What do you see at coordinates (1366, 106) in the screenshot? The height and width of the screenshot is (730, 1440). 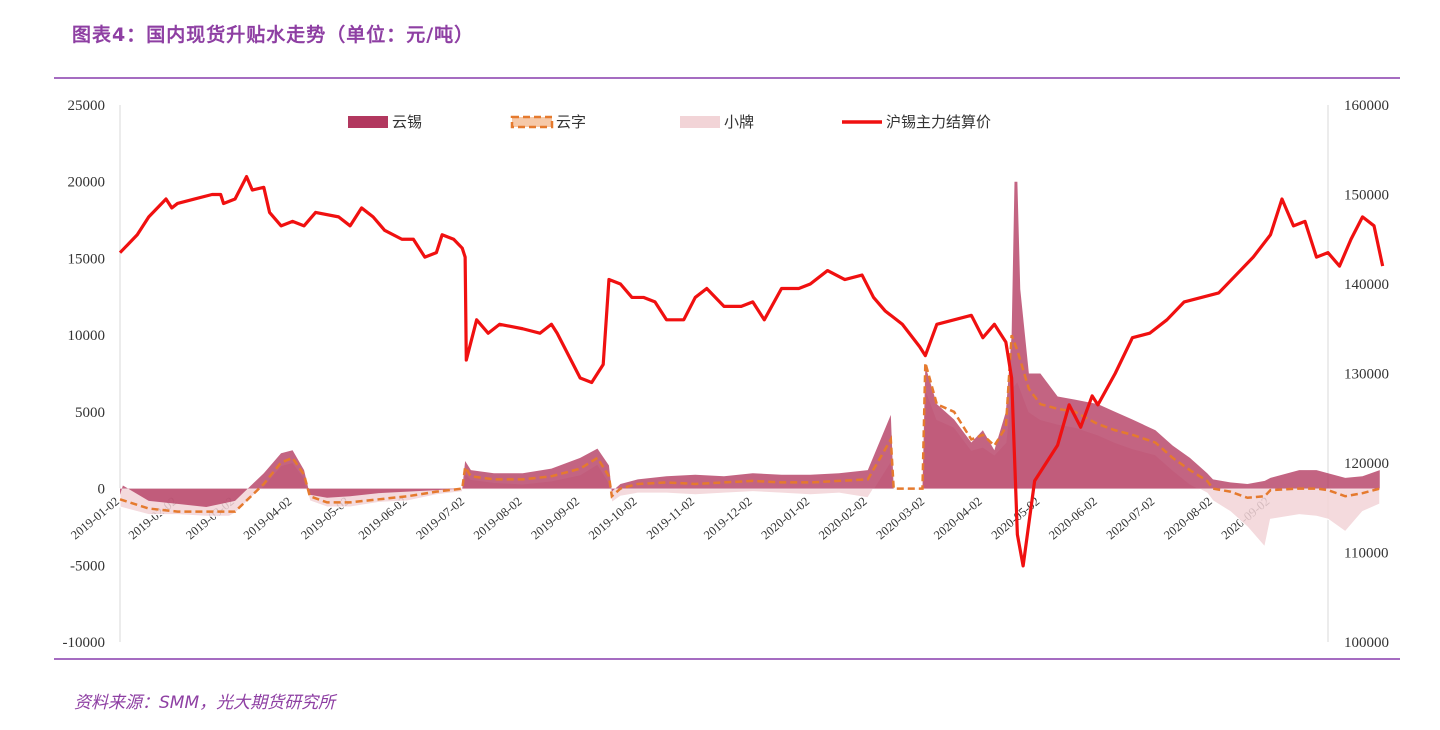 I see `y-right-tick-label: 160000` at bounding box center [1366, 106].